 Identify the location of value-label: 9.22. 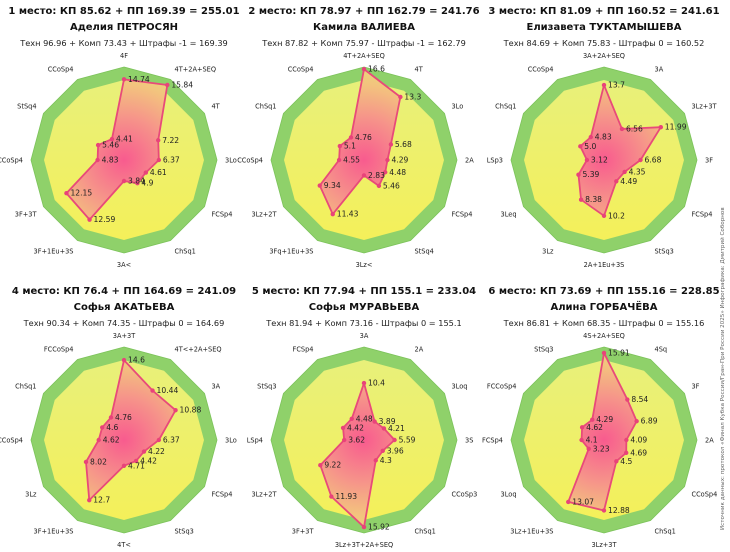
(332, 465).